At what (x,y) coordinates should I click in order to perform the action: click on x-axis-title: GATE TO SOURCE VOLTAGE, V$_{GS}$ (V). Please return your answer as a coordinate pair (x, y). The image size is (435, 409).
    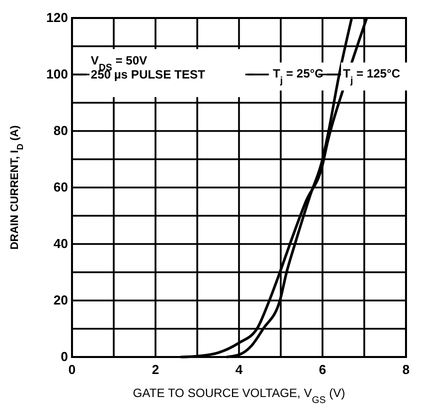
    Looking at the image, I should click on (239, 396).